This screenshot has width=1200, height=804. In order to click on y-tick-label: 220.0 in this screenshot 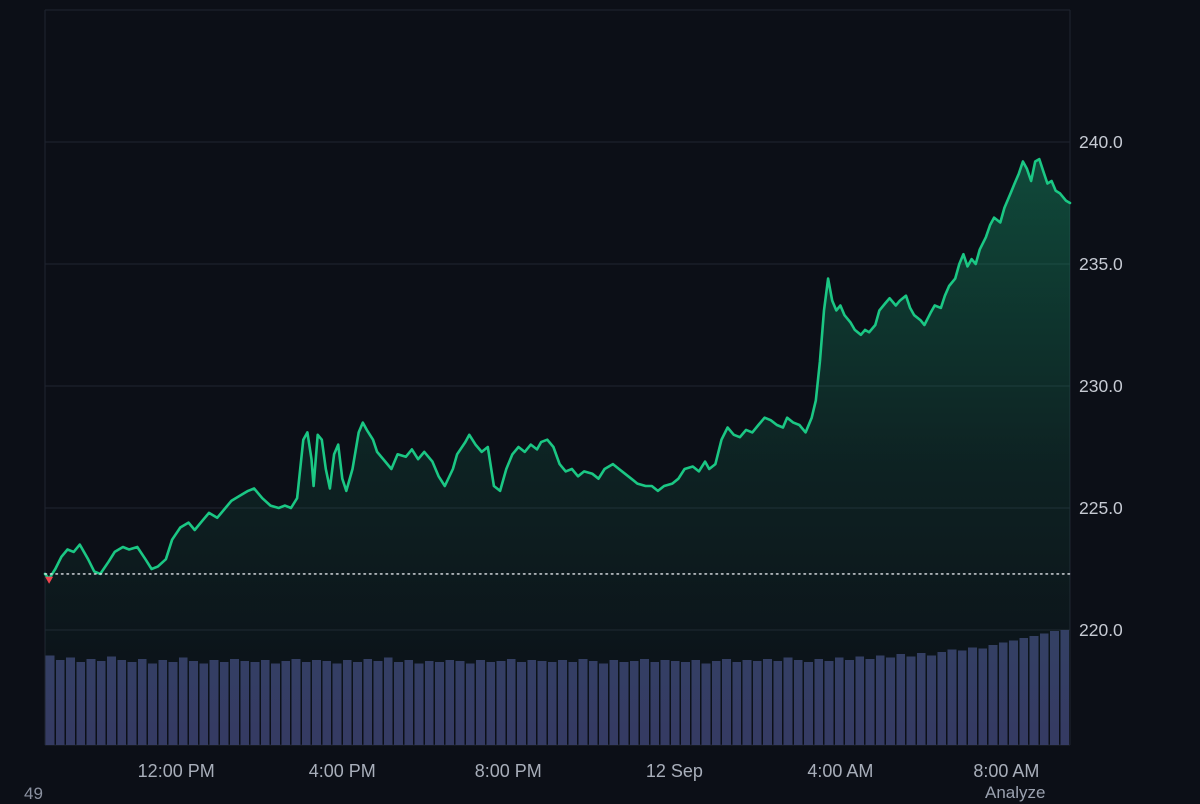, I will do `click(1101, 630)`.